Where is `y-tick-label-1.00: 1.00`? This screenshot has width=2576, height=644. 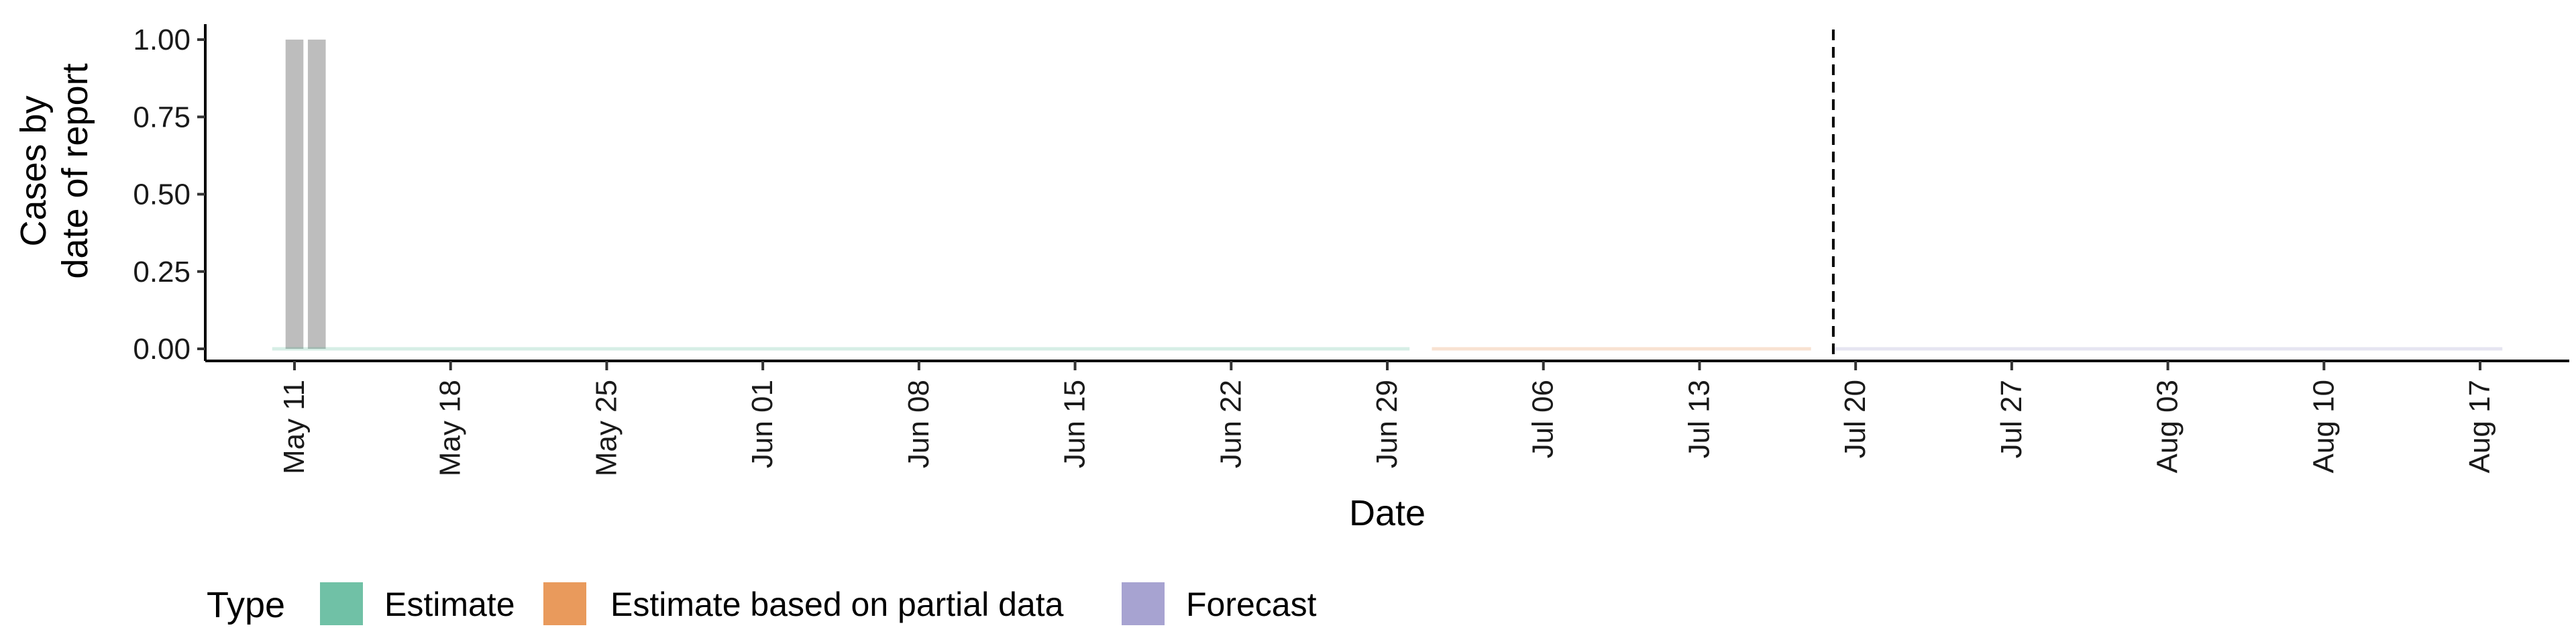
y-tick-label-1.00: 1.00 is located at coordinates (162, 39).